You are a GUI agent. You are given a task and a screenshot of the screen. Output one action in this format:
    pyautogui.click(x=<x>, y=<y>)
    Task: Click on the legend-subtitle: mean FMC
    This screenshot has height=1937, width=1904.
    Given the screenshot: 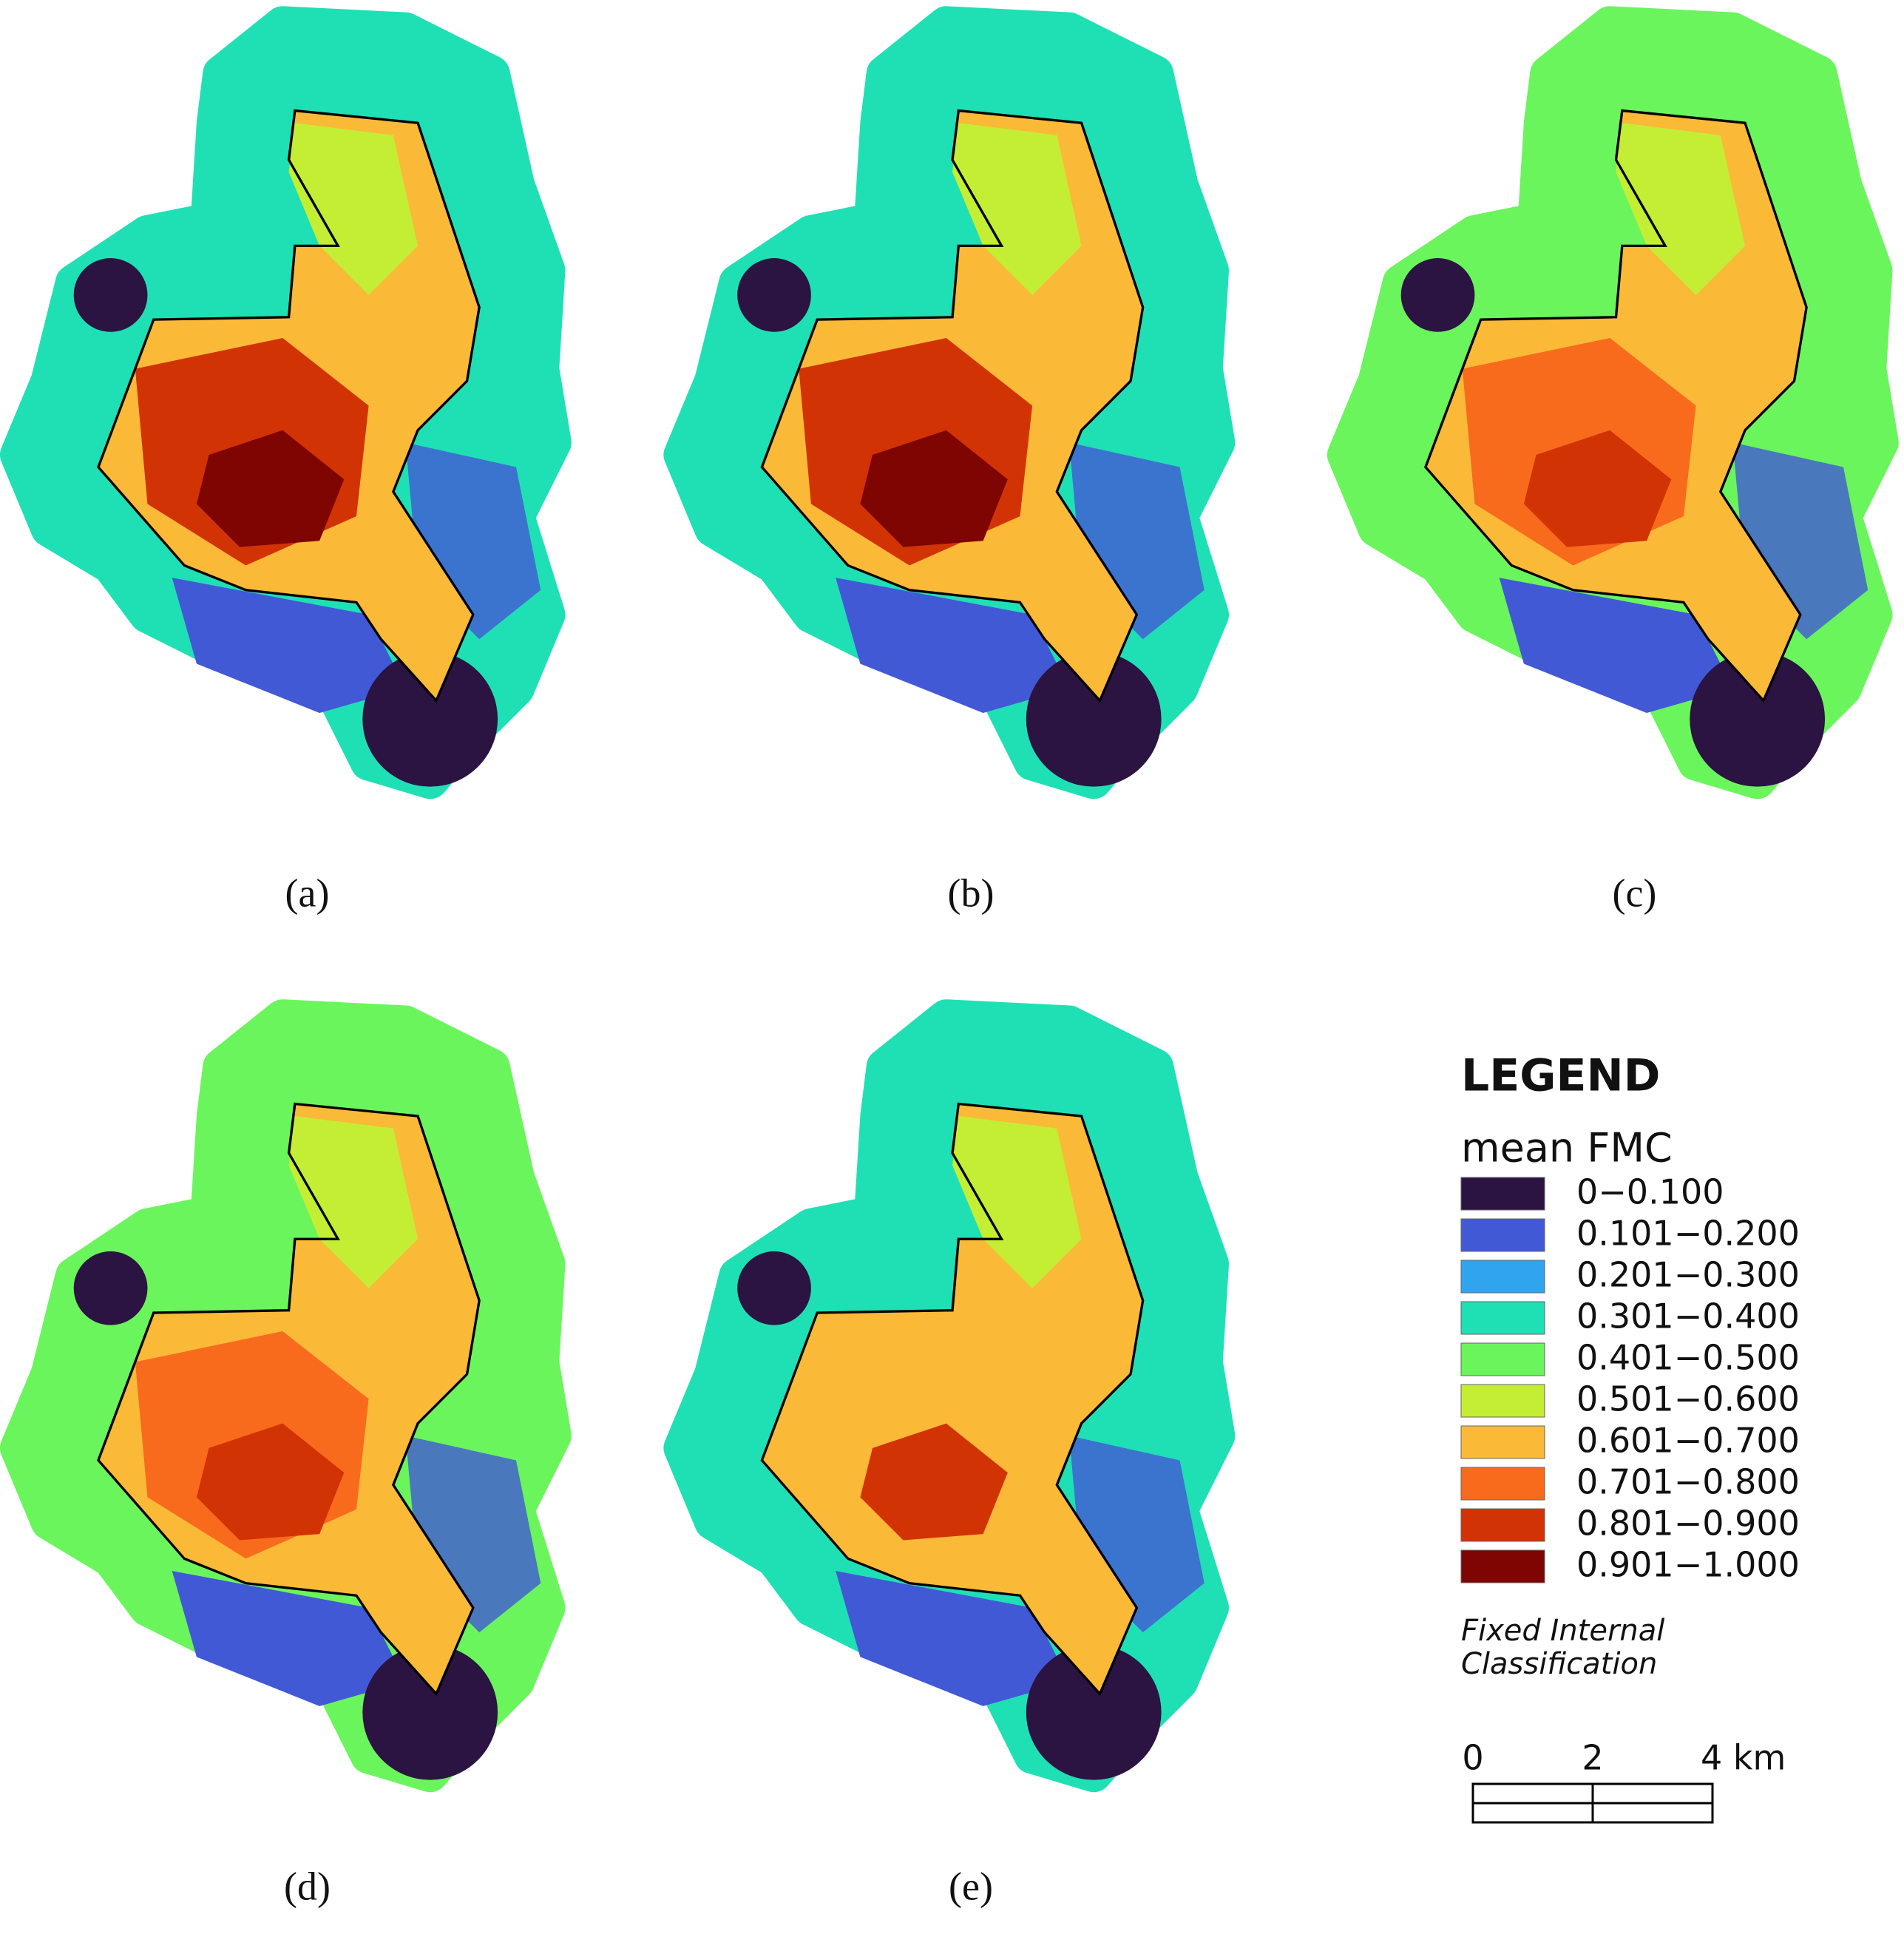 What is the action you would take?
    pyautogui.click(x=1567, y=1148)
    